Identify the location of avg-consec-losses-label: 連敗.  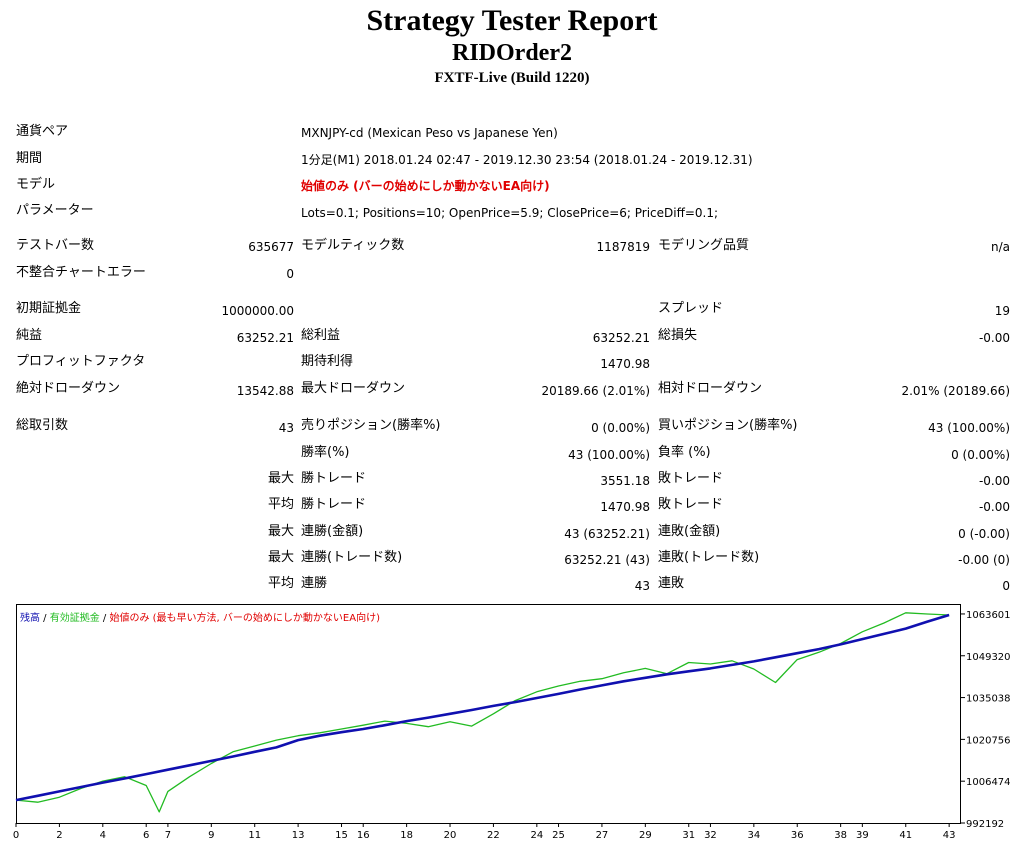
(671, 583).